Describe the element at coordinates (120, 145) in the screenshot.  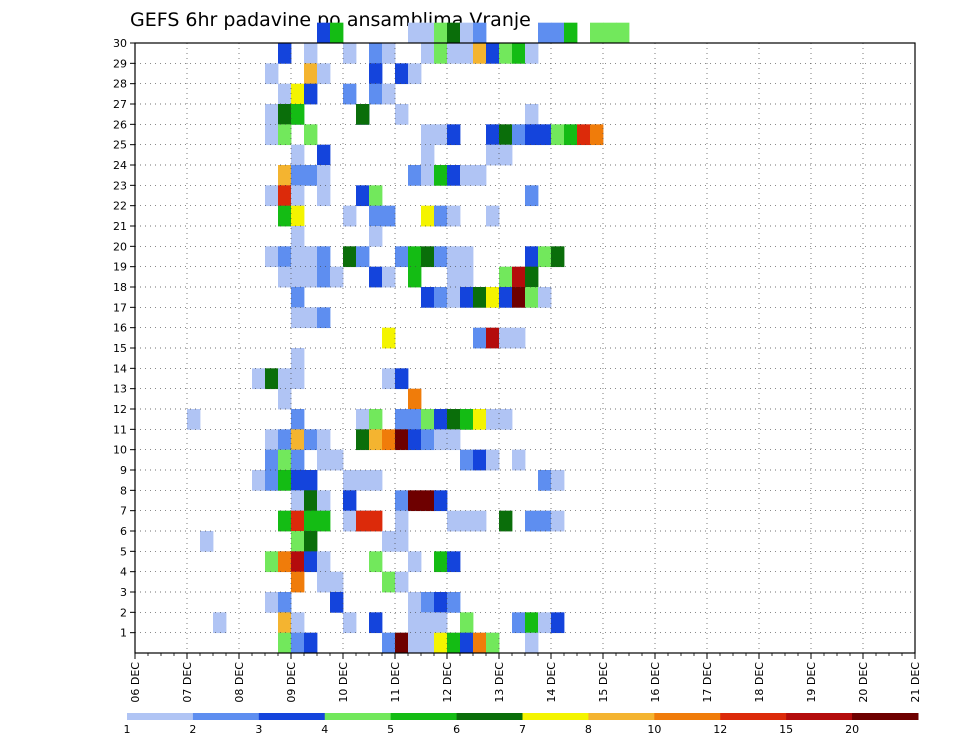
I see `y-tick-label: 25` at that location.